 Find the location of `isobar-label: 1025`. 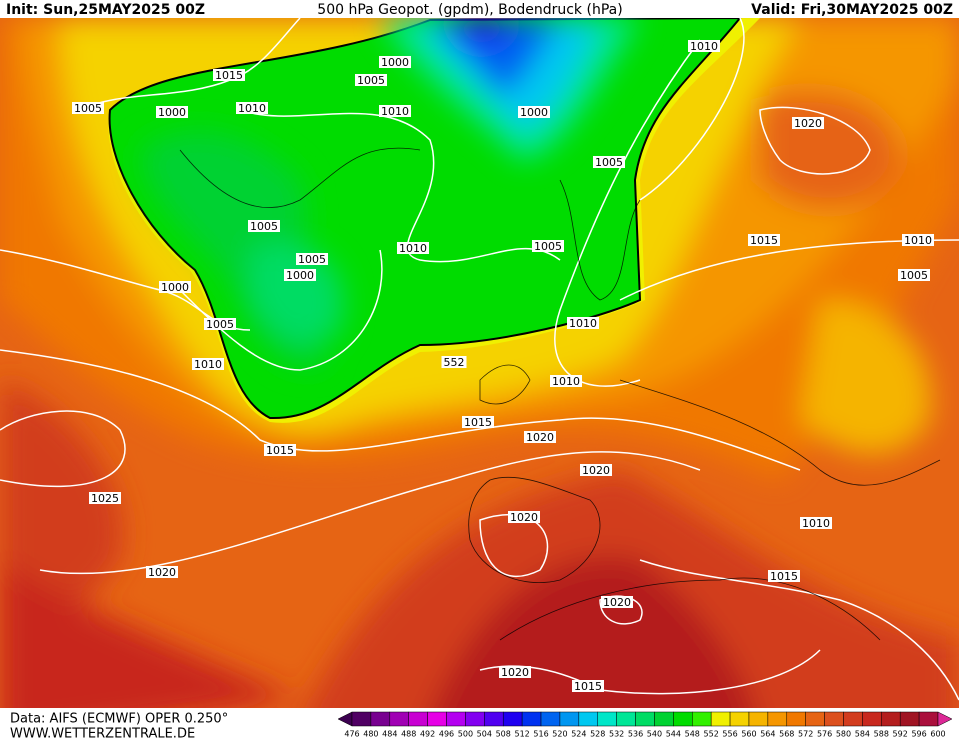

isobar-label: 1025 is located at coordinates (105, 498).